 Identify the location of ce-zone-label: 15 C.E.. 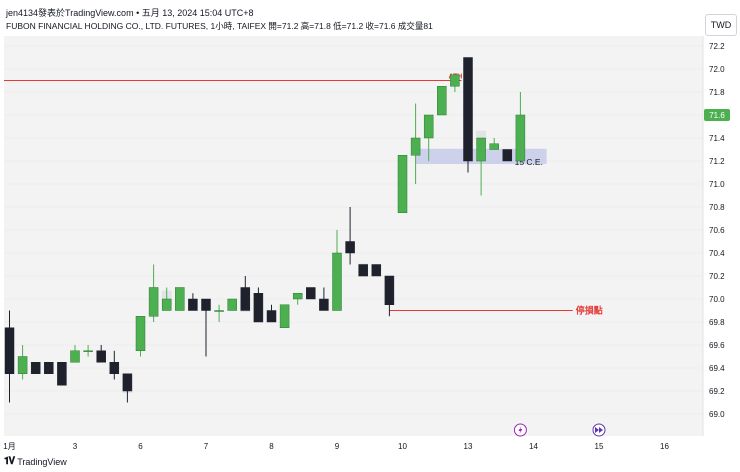
(529, 162).